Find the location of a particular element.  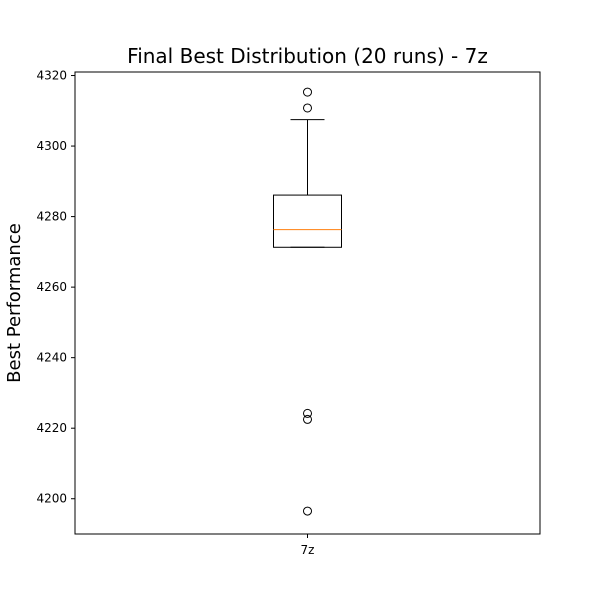

iqr-box is located at coordinates (307, 221).